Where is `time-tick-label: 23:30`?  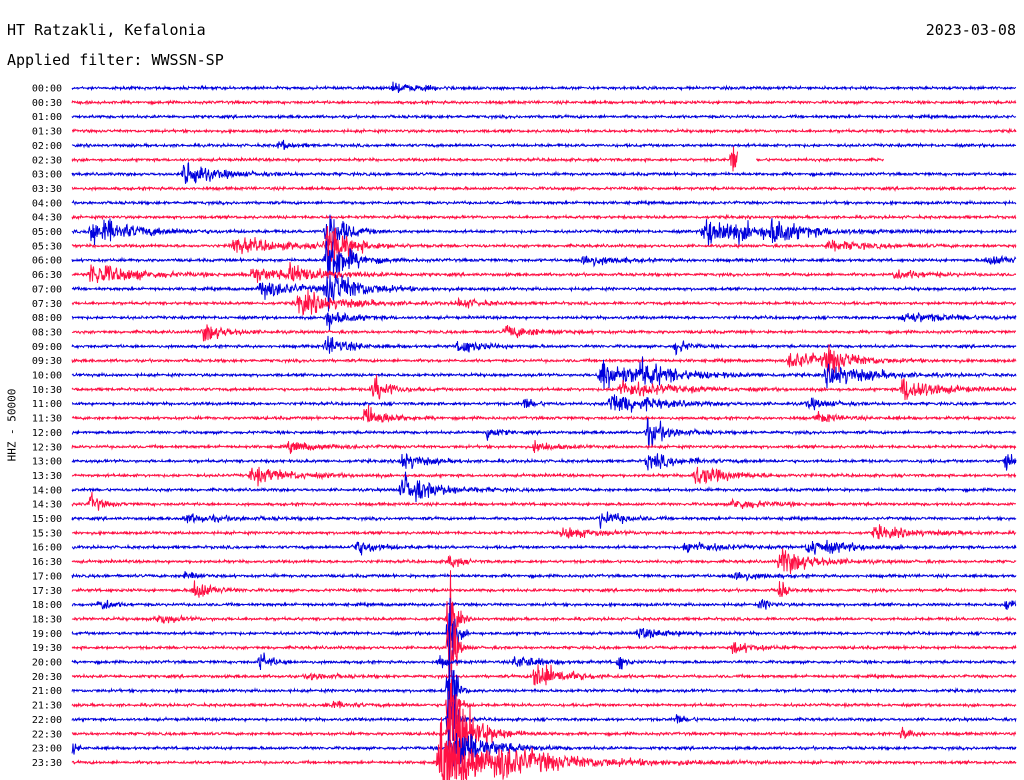 time-tick-label: 23:30 is located at coordinates (47, 763).